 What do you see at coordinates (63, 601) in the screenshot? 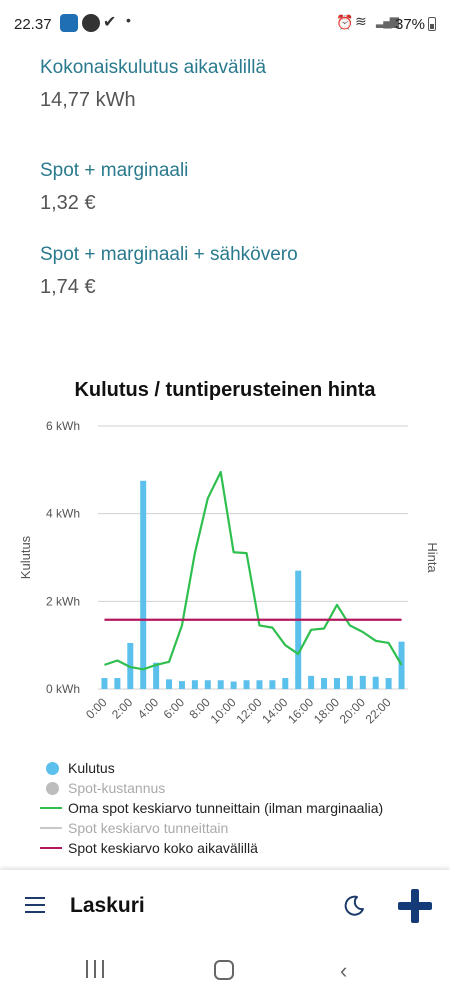
I see `y-tick-label: 2 kWh` at bounding box center [63, 601].